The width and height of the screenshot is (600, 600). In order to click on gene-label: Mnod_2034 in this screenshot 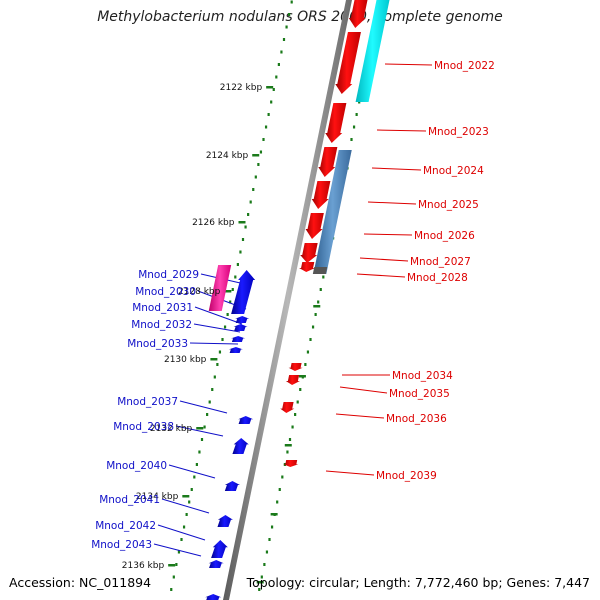, I will do `click(422, 376)`.